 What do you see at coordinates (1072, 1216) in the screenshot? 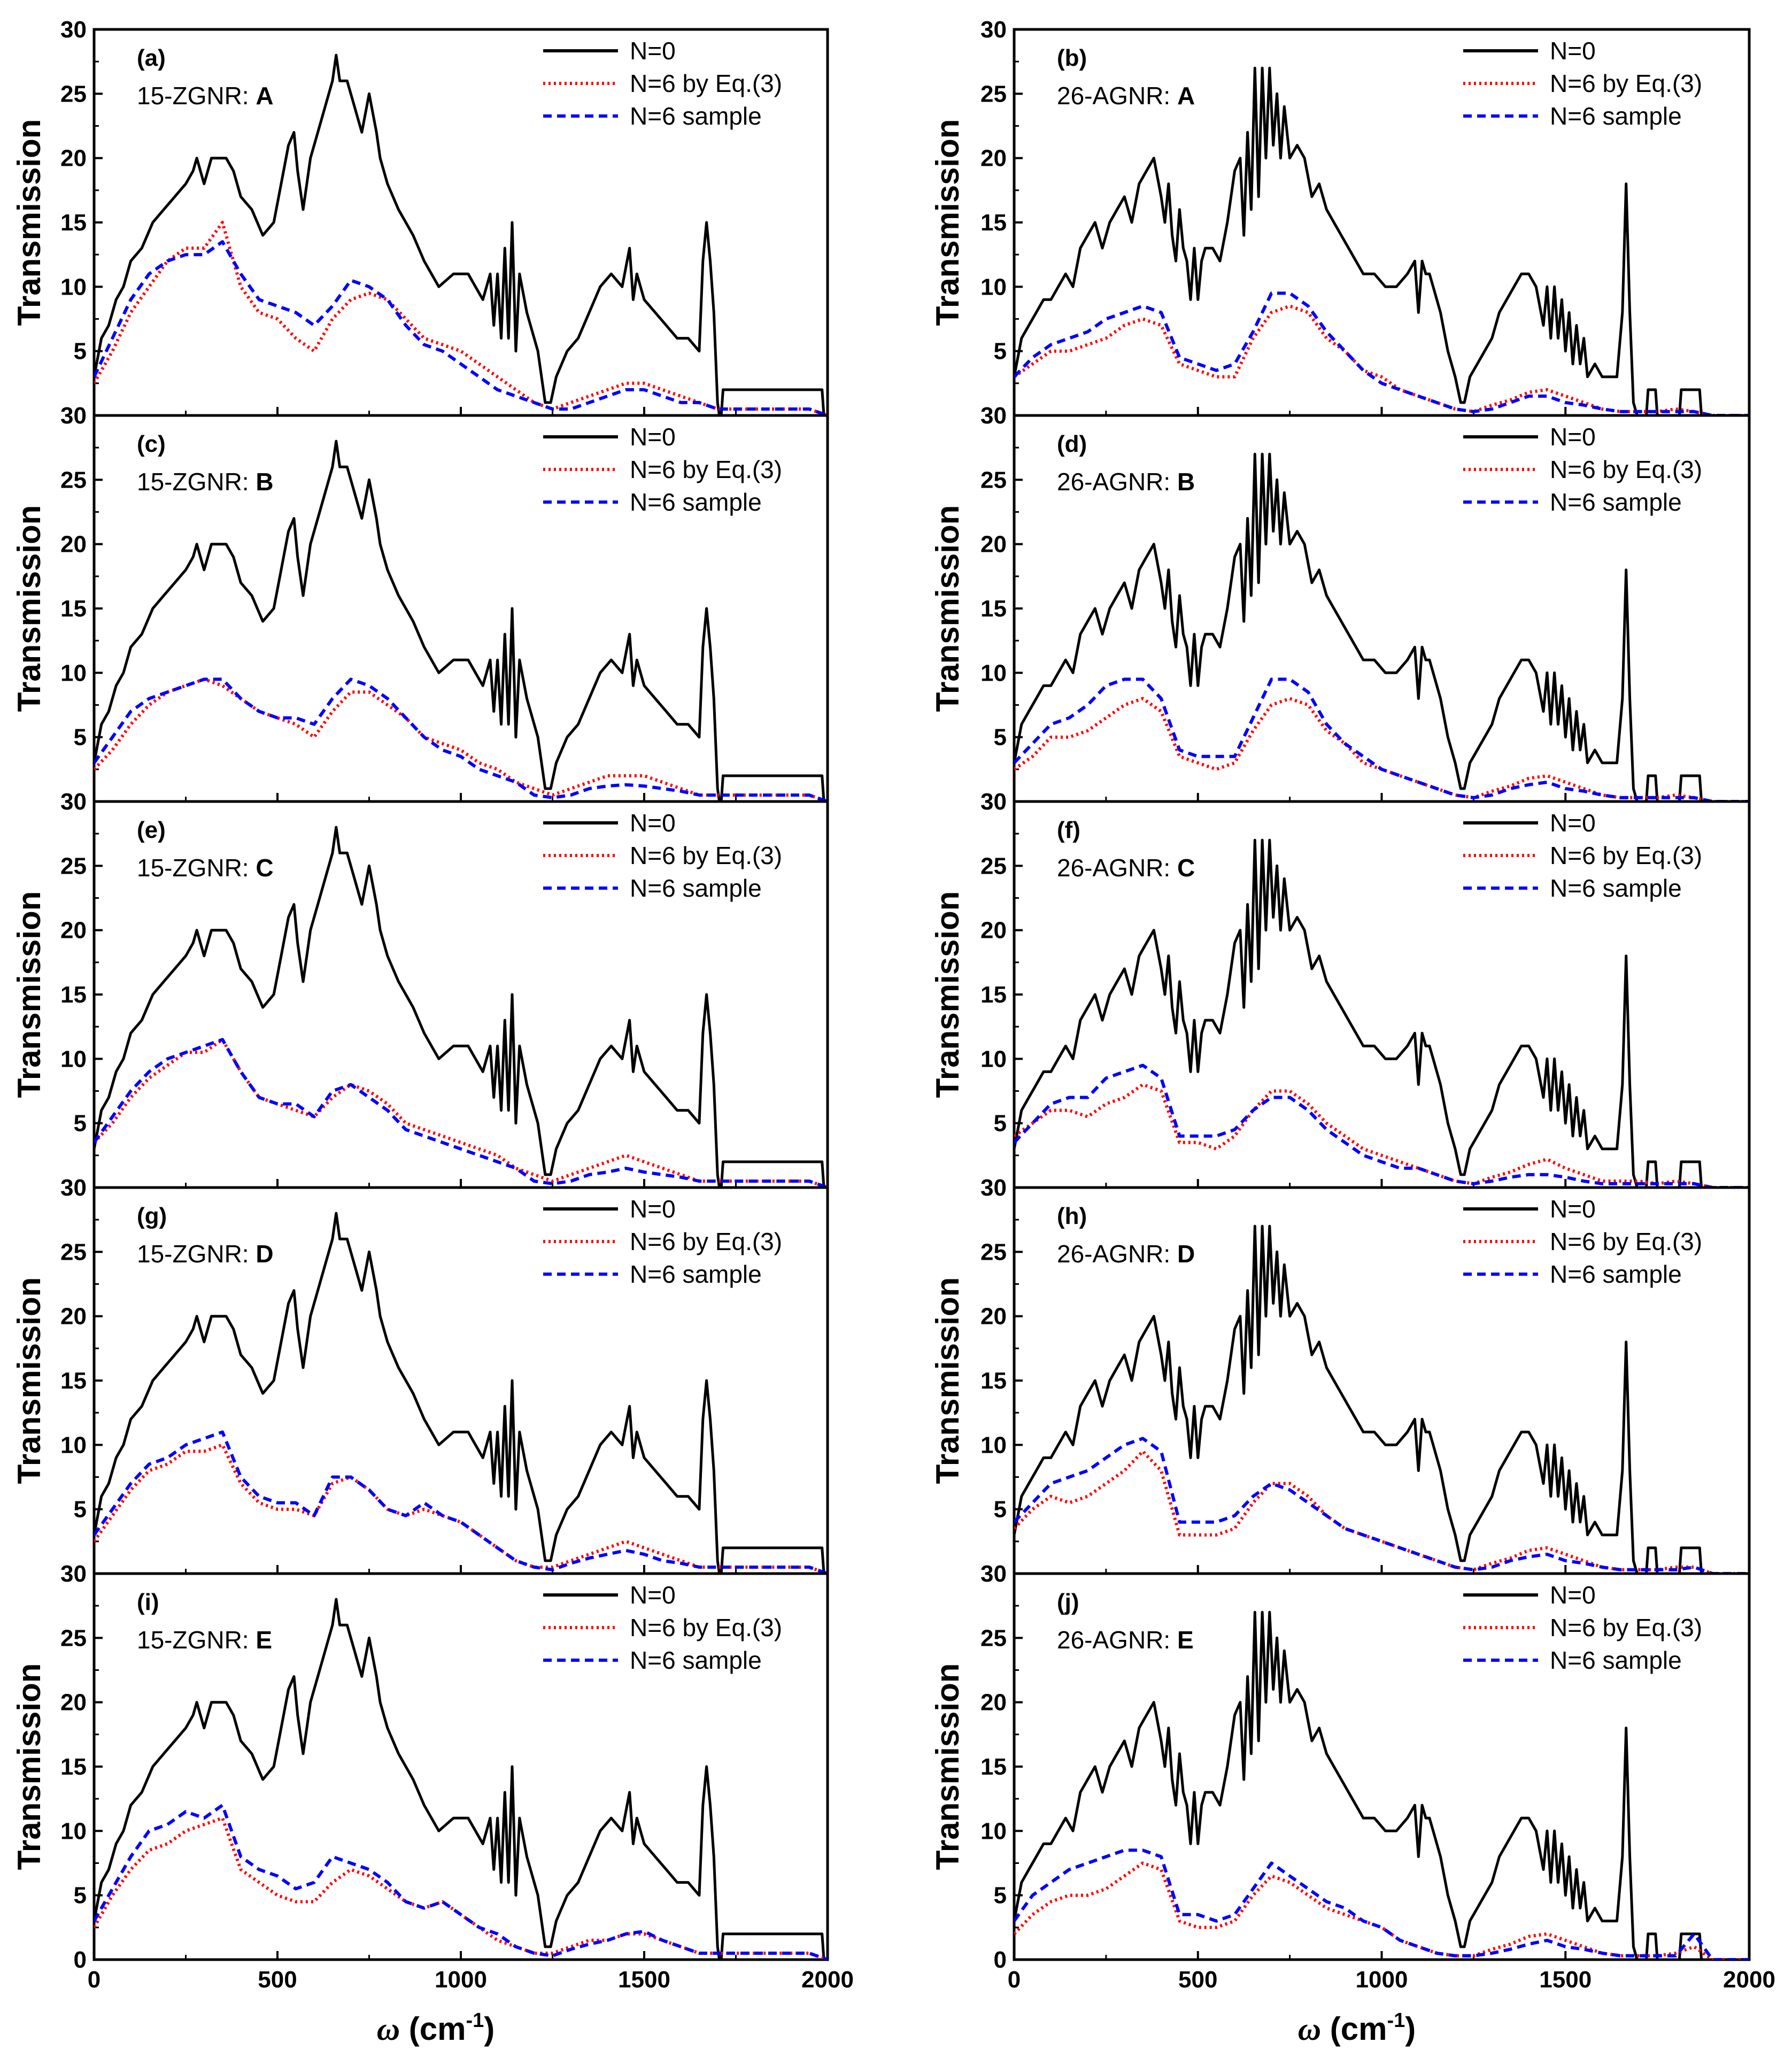
I see `panel-letter: (h)` at bounding box center [1072, 1216].